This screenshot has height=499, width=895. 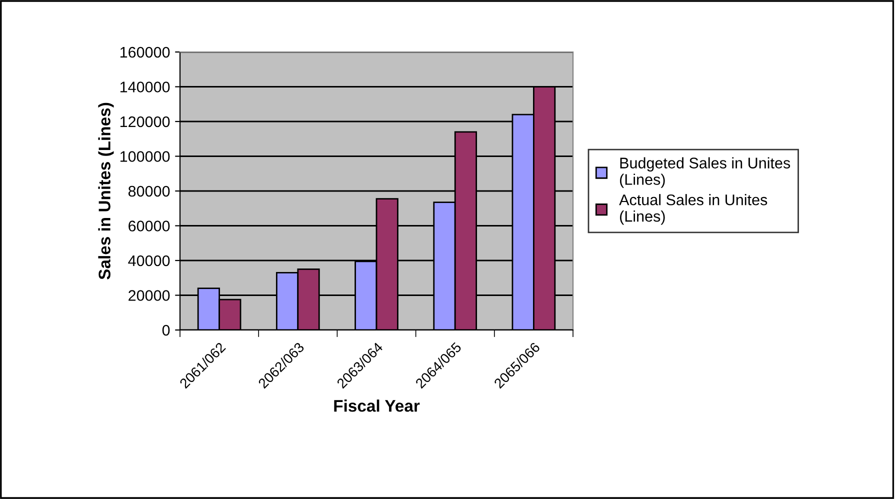 I want to click on y-tick-label: 0, so click(x=166, y=330).